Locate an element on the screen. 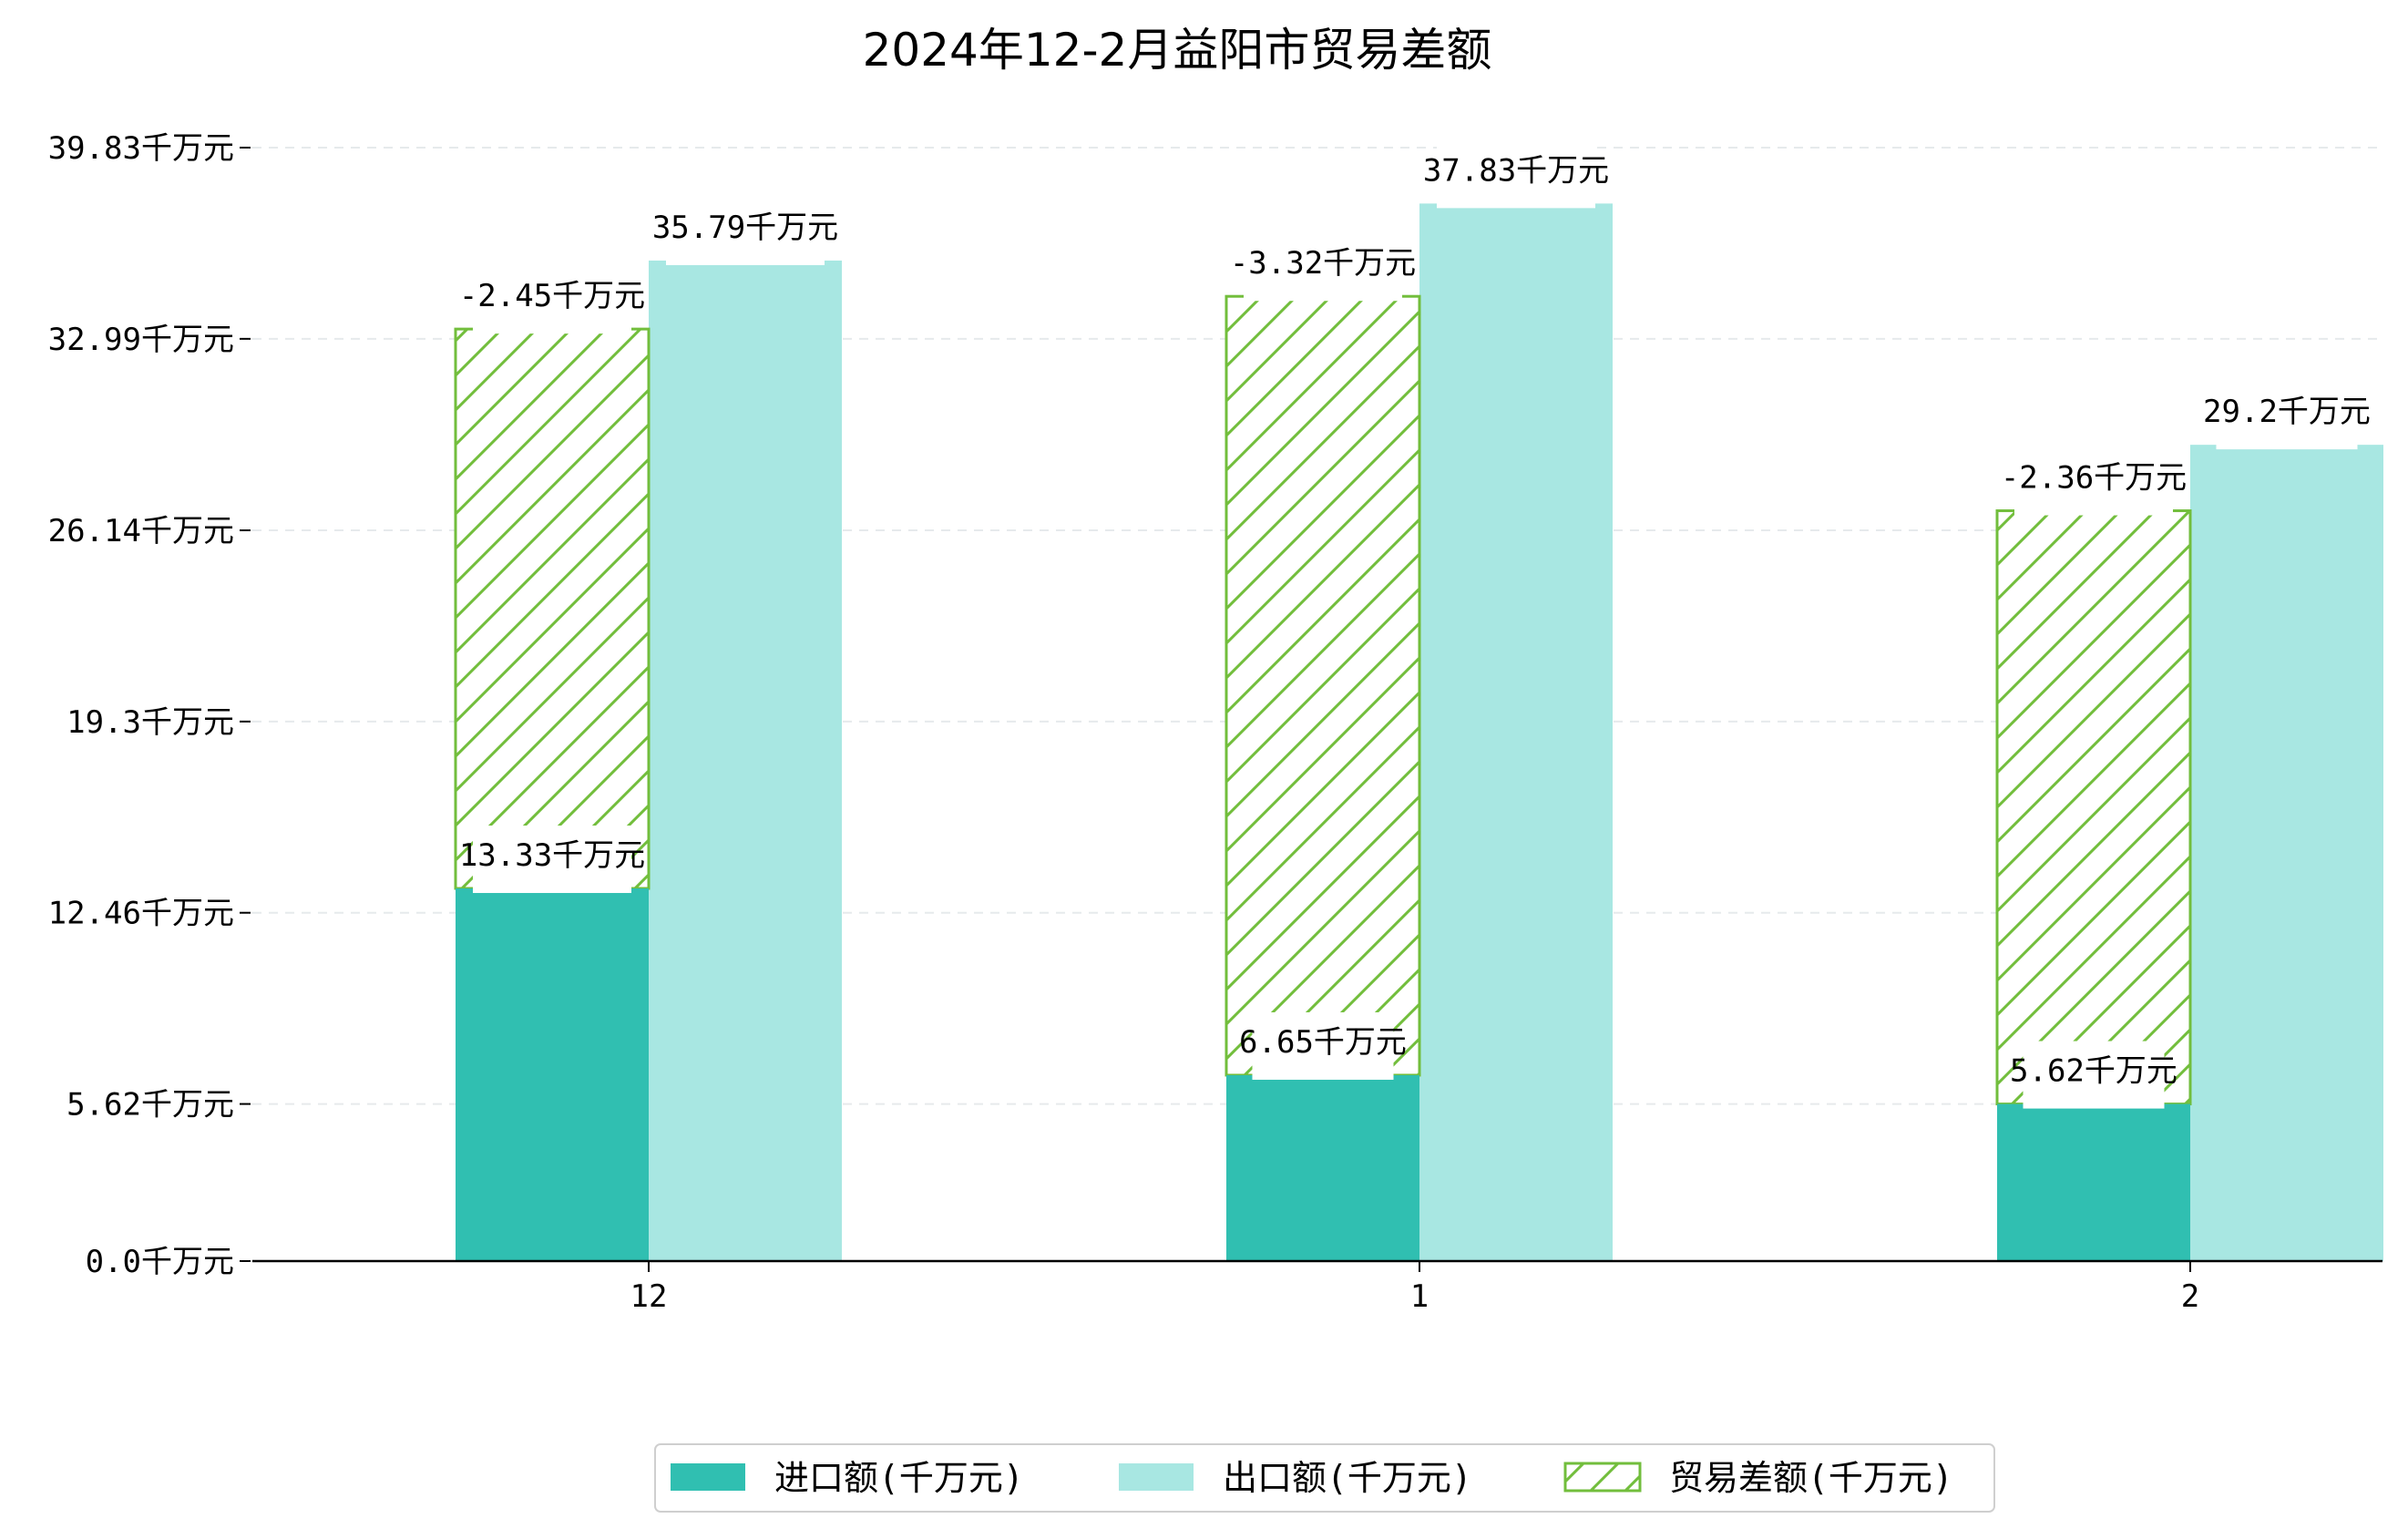 The image size is (2408, 1539). y-tick-label: 39.83千万元 is located at coordinates (141, 148).